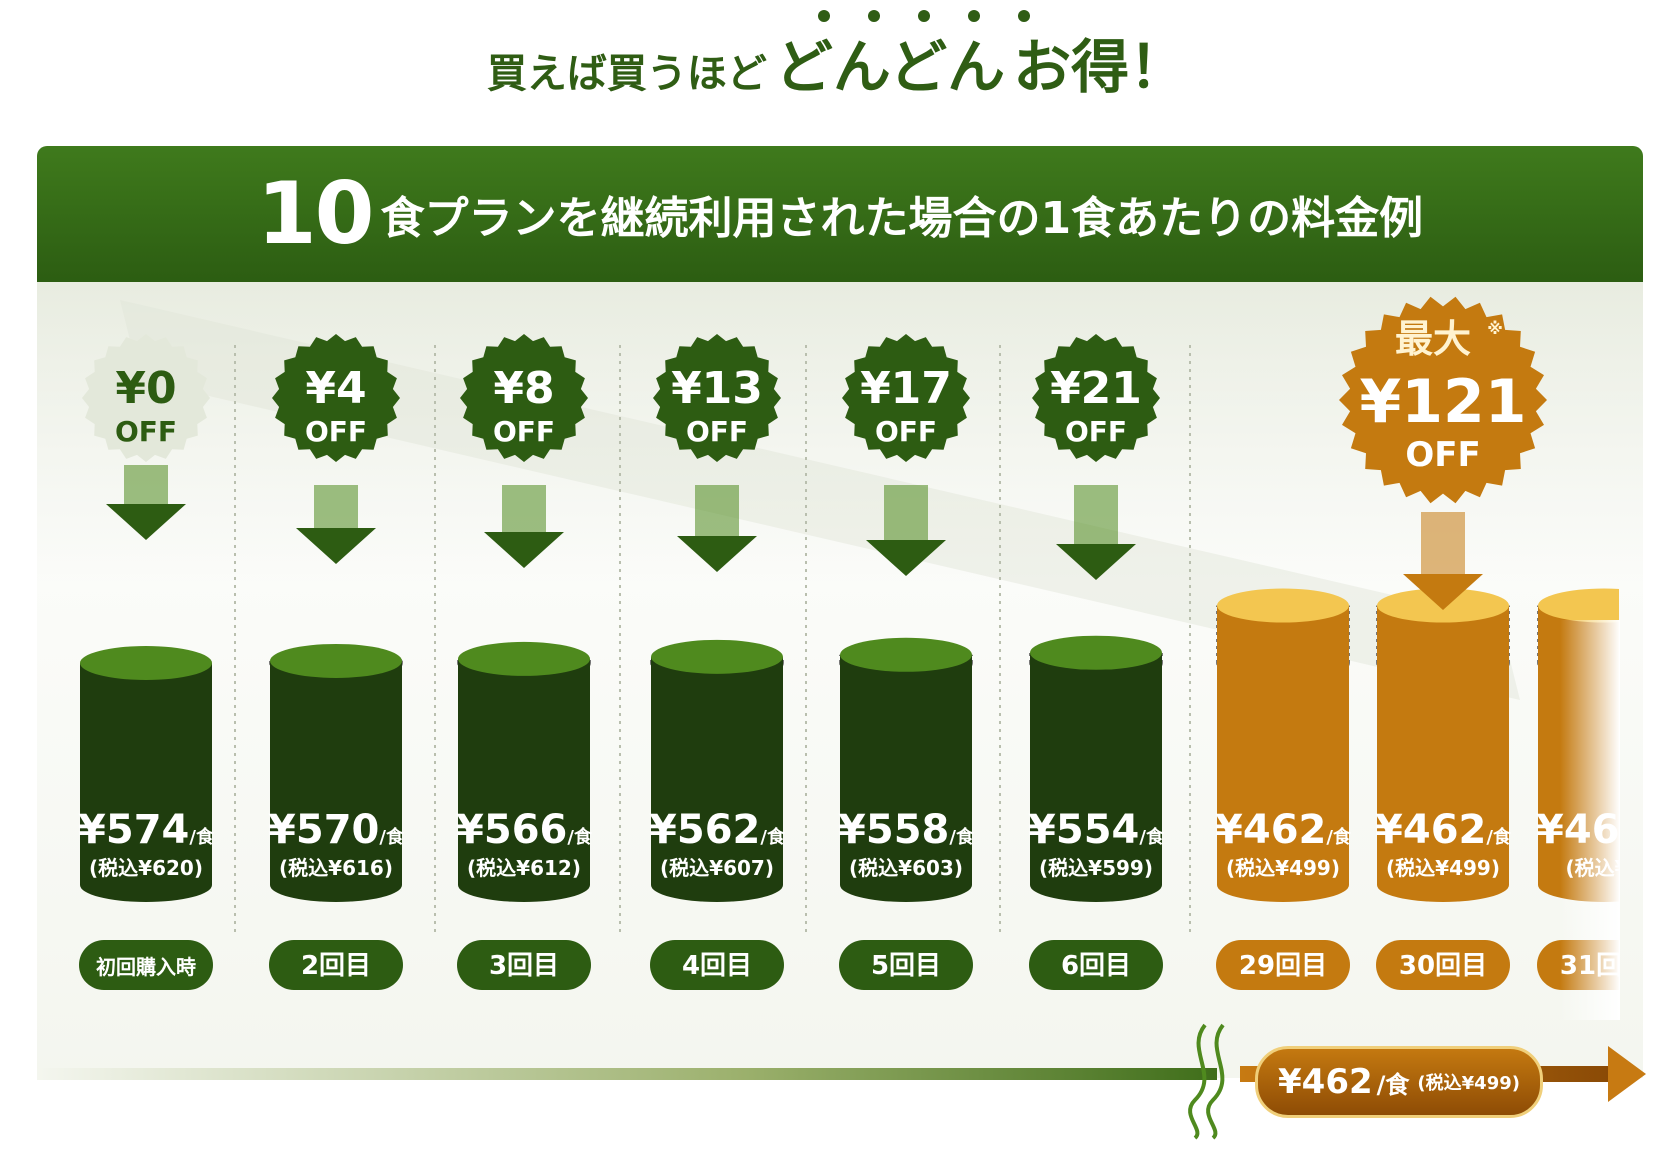 The width and height of the screenshot is (1674, 1150). Describe the element at coordinates (524, 868) in the screenshot. I see `tax-label: (税込¥612)` at that location.